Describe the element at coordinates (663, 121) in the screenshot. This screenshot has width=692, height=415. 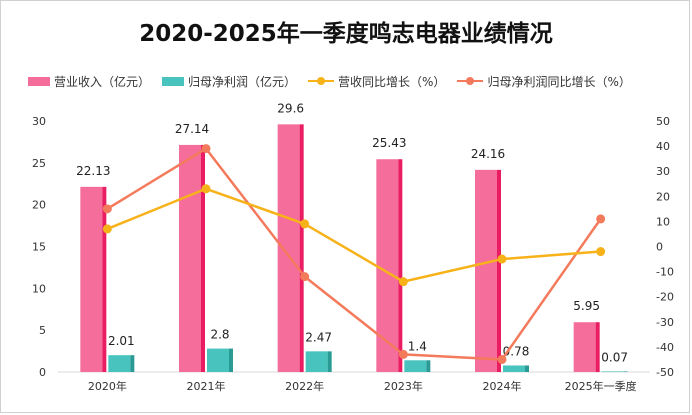
I see `right-axis-tick-label: 50` at that location.